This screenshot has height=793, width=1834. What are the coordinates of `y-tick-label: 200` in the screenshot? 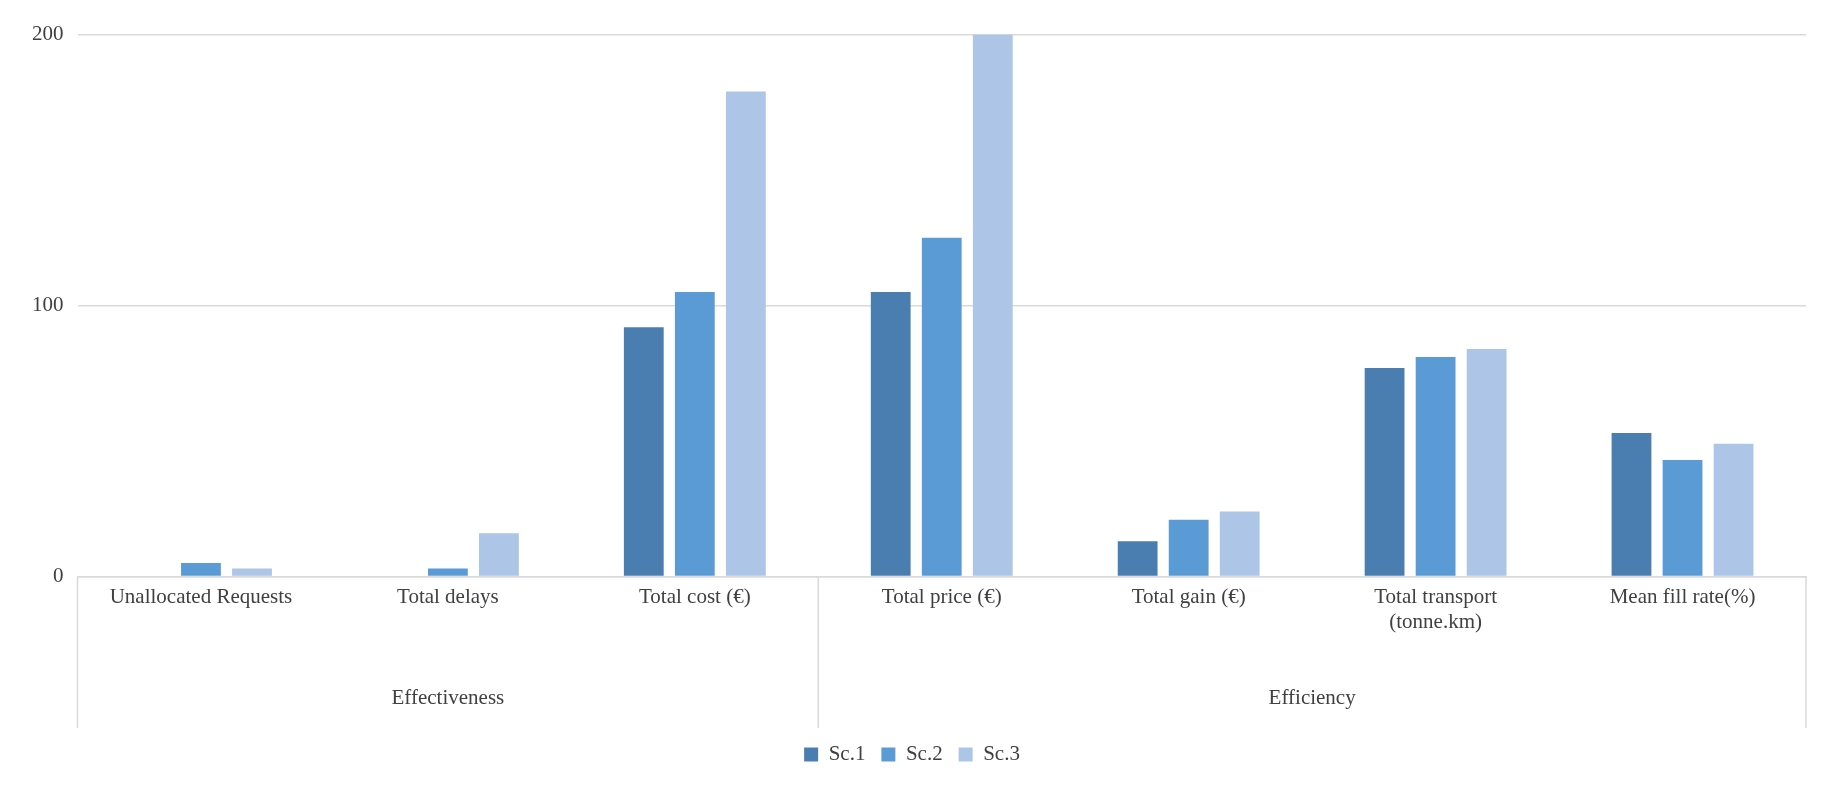 It's located at (48, 33).